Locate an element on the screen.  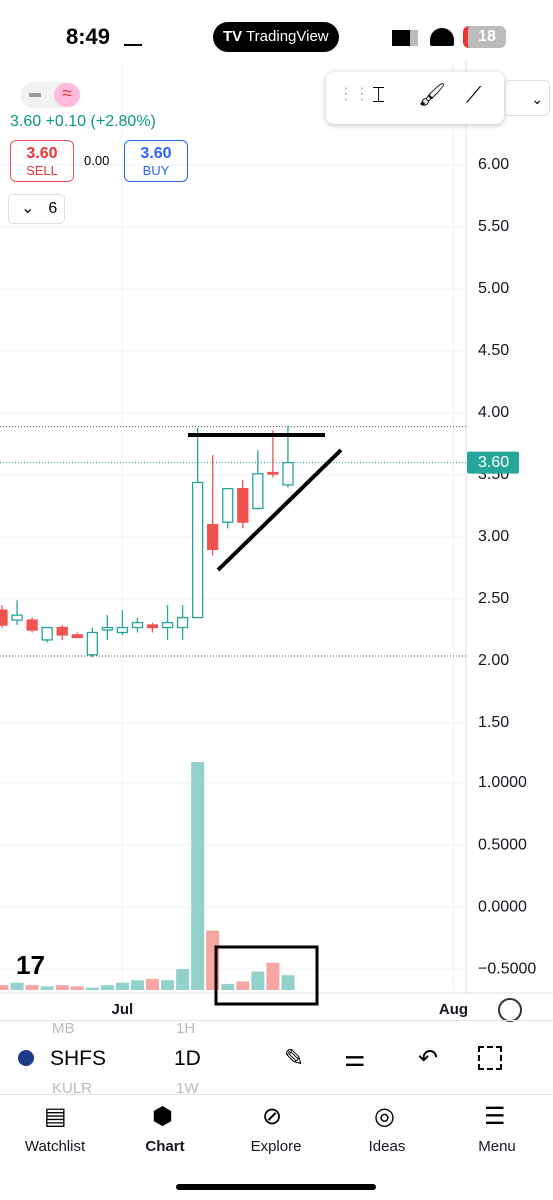
measure-tool: ⌶ is located at coordinates (379, 94).